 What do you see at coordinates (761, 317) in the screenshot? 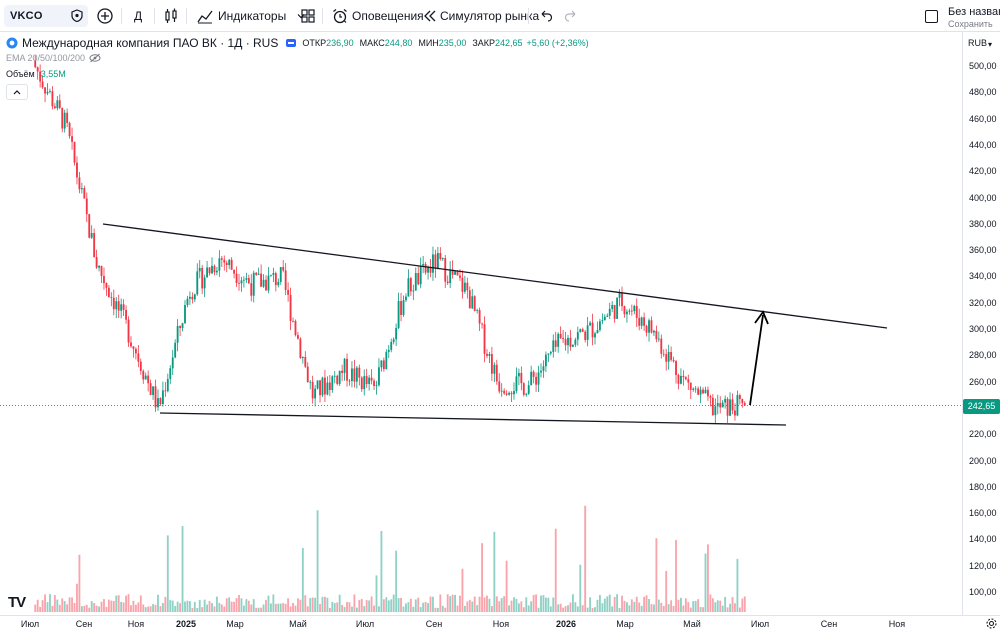
I see `arrow-head` at bounding box center [761, 317].